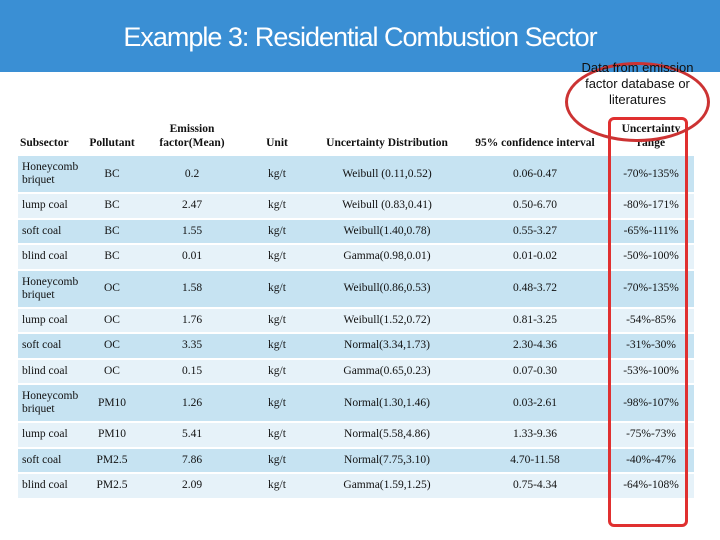 The width and height of the screenshot is (720, 540). What do you see at coordinates (651, 205) in the screenshot?
I see `cell-range: -80%-171%` at bounding box center [651, 205].